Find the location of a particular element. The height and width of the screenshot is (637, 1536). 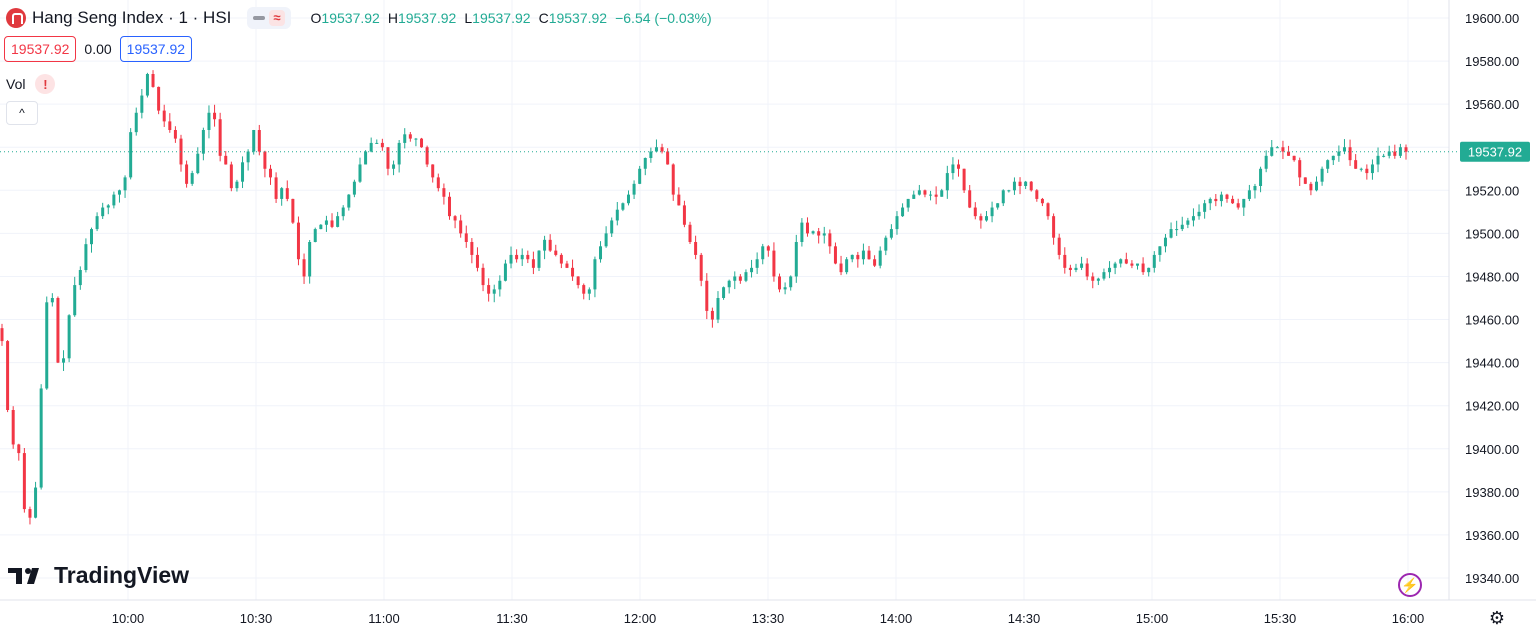

time-tick-label: 15:30 is located at coordinates (1280, 618).